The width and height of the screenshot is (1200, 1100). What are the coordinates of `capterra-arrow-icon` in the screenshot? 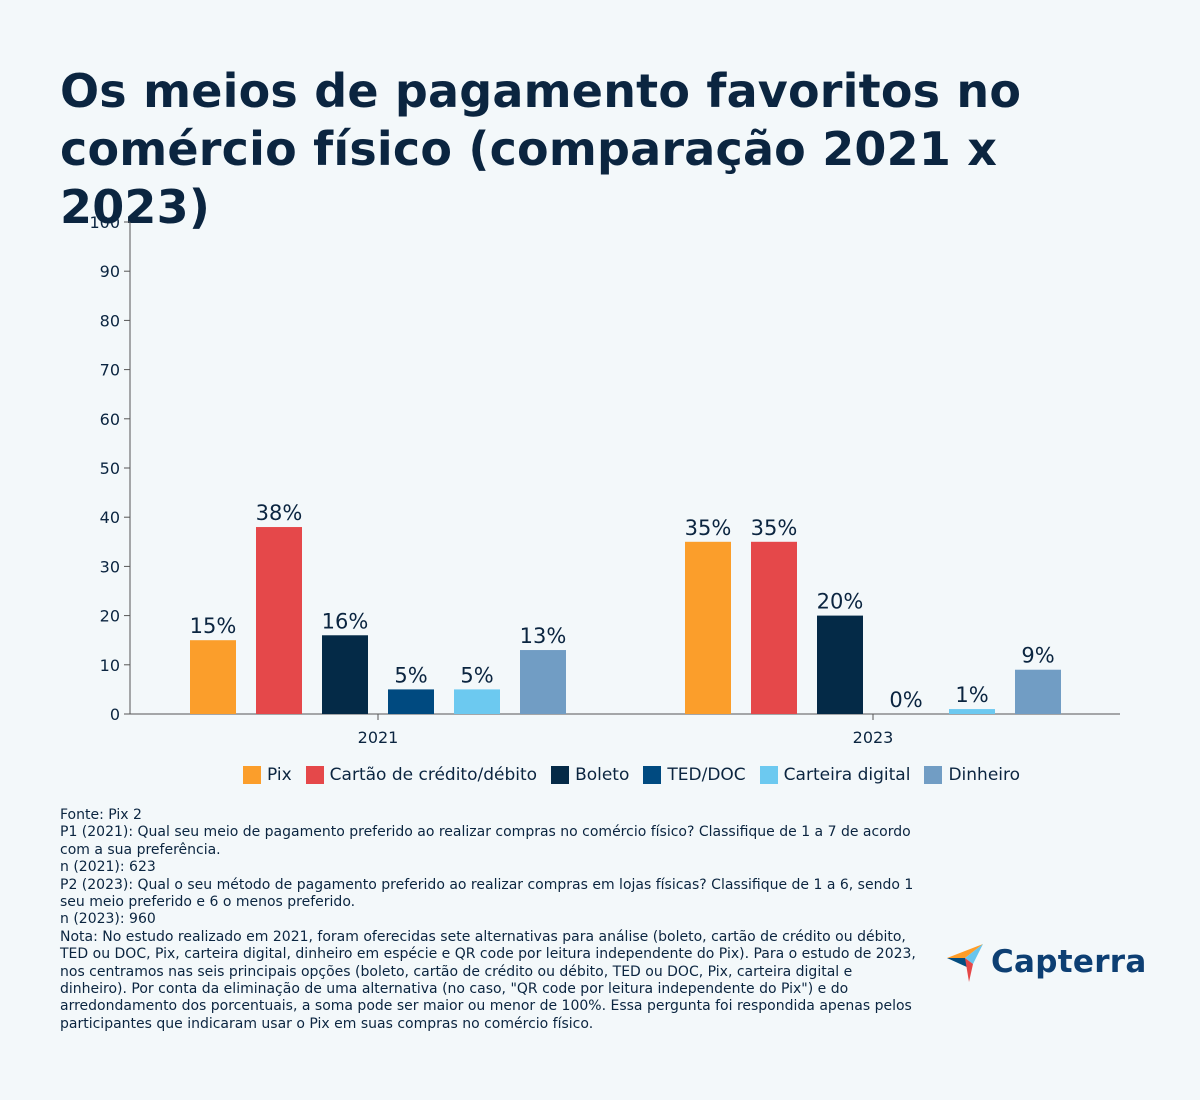 It's located at (965, 963).